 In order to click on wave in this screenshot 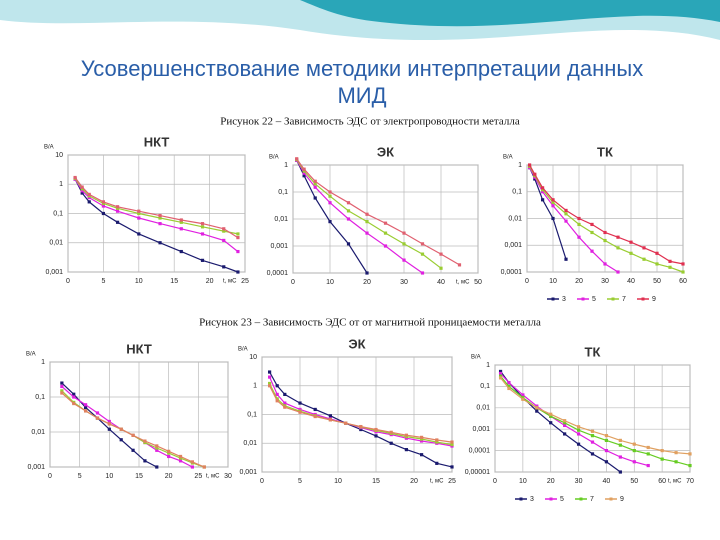, I will do `click(510, 13)`.